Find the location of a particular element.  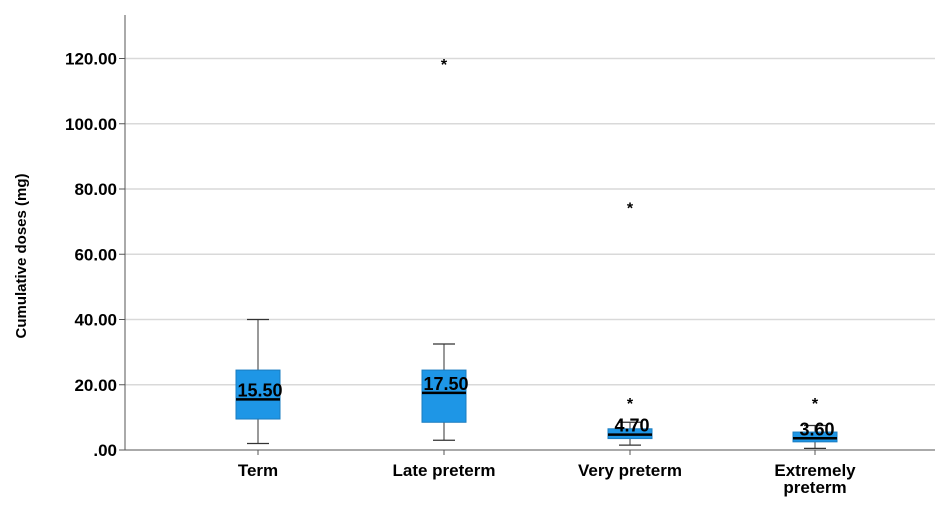

median-label: 15.50 is located at coordinates (259, 390).